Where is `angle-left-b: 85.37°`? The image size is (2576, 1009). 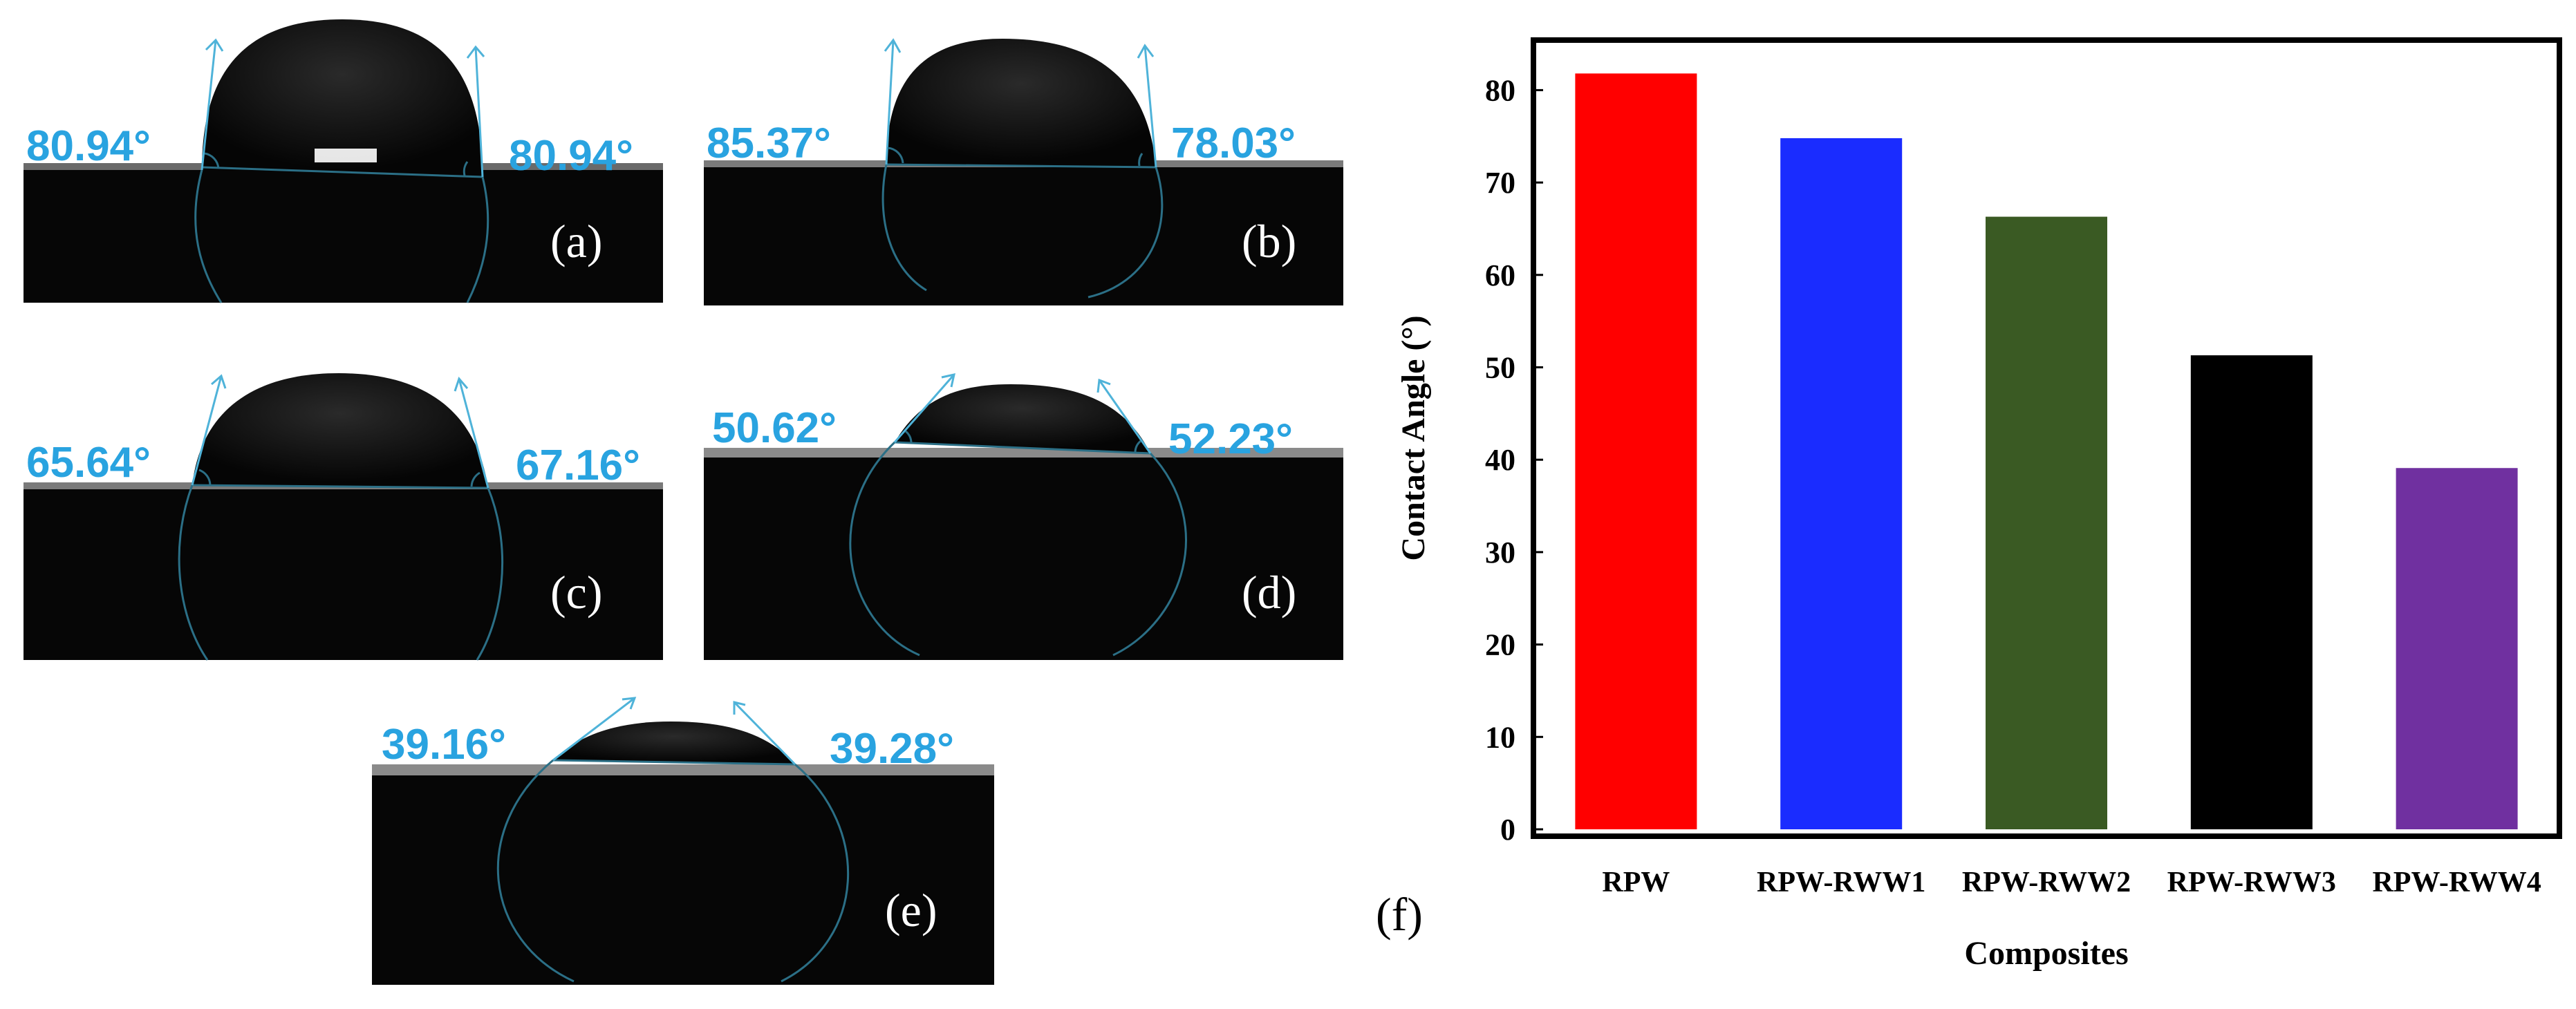 angle-left-b: 85.37° is located at coordinates (769, 143).